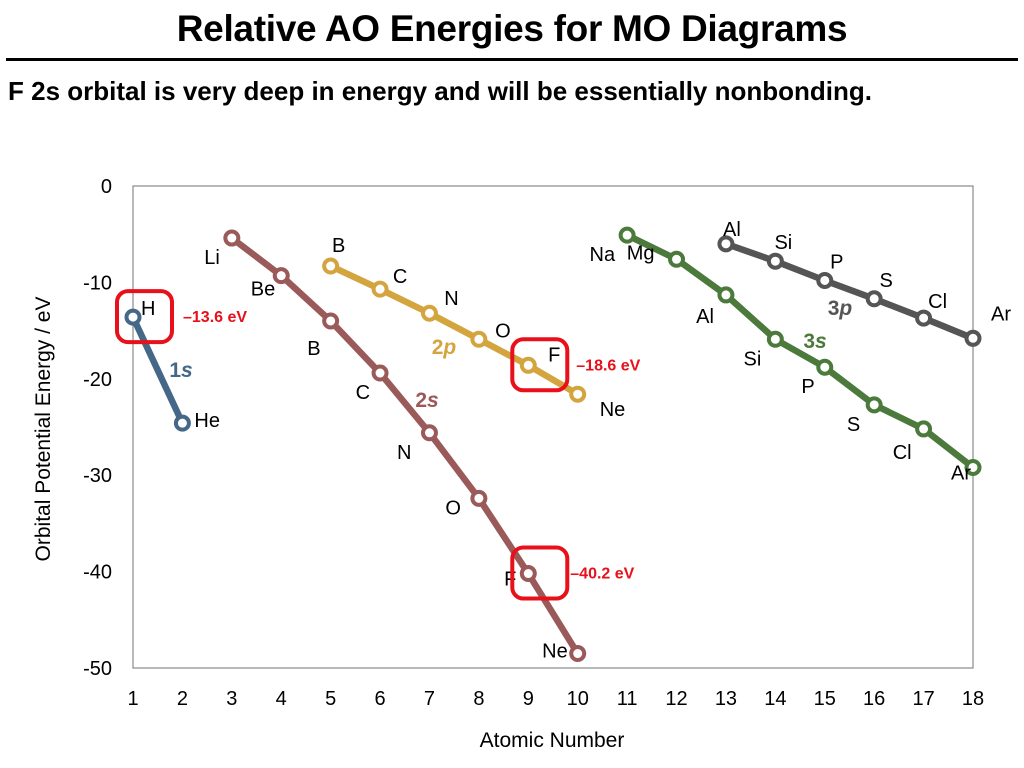  I want to click on point-label: P, so click(807, 387).